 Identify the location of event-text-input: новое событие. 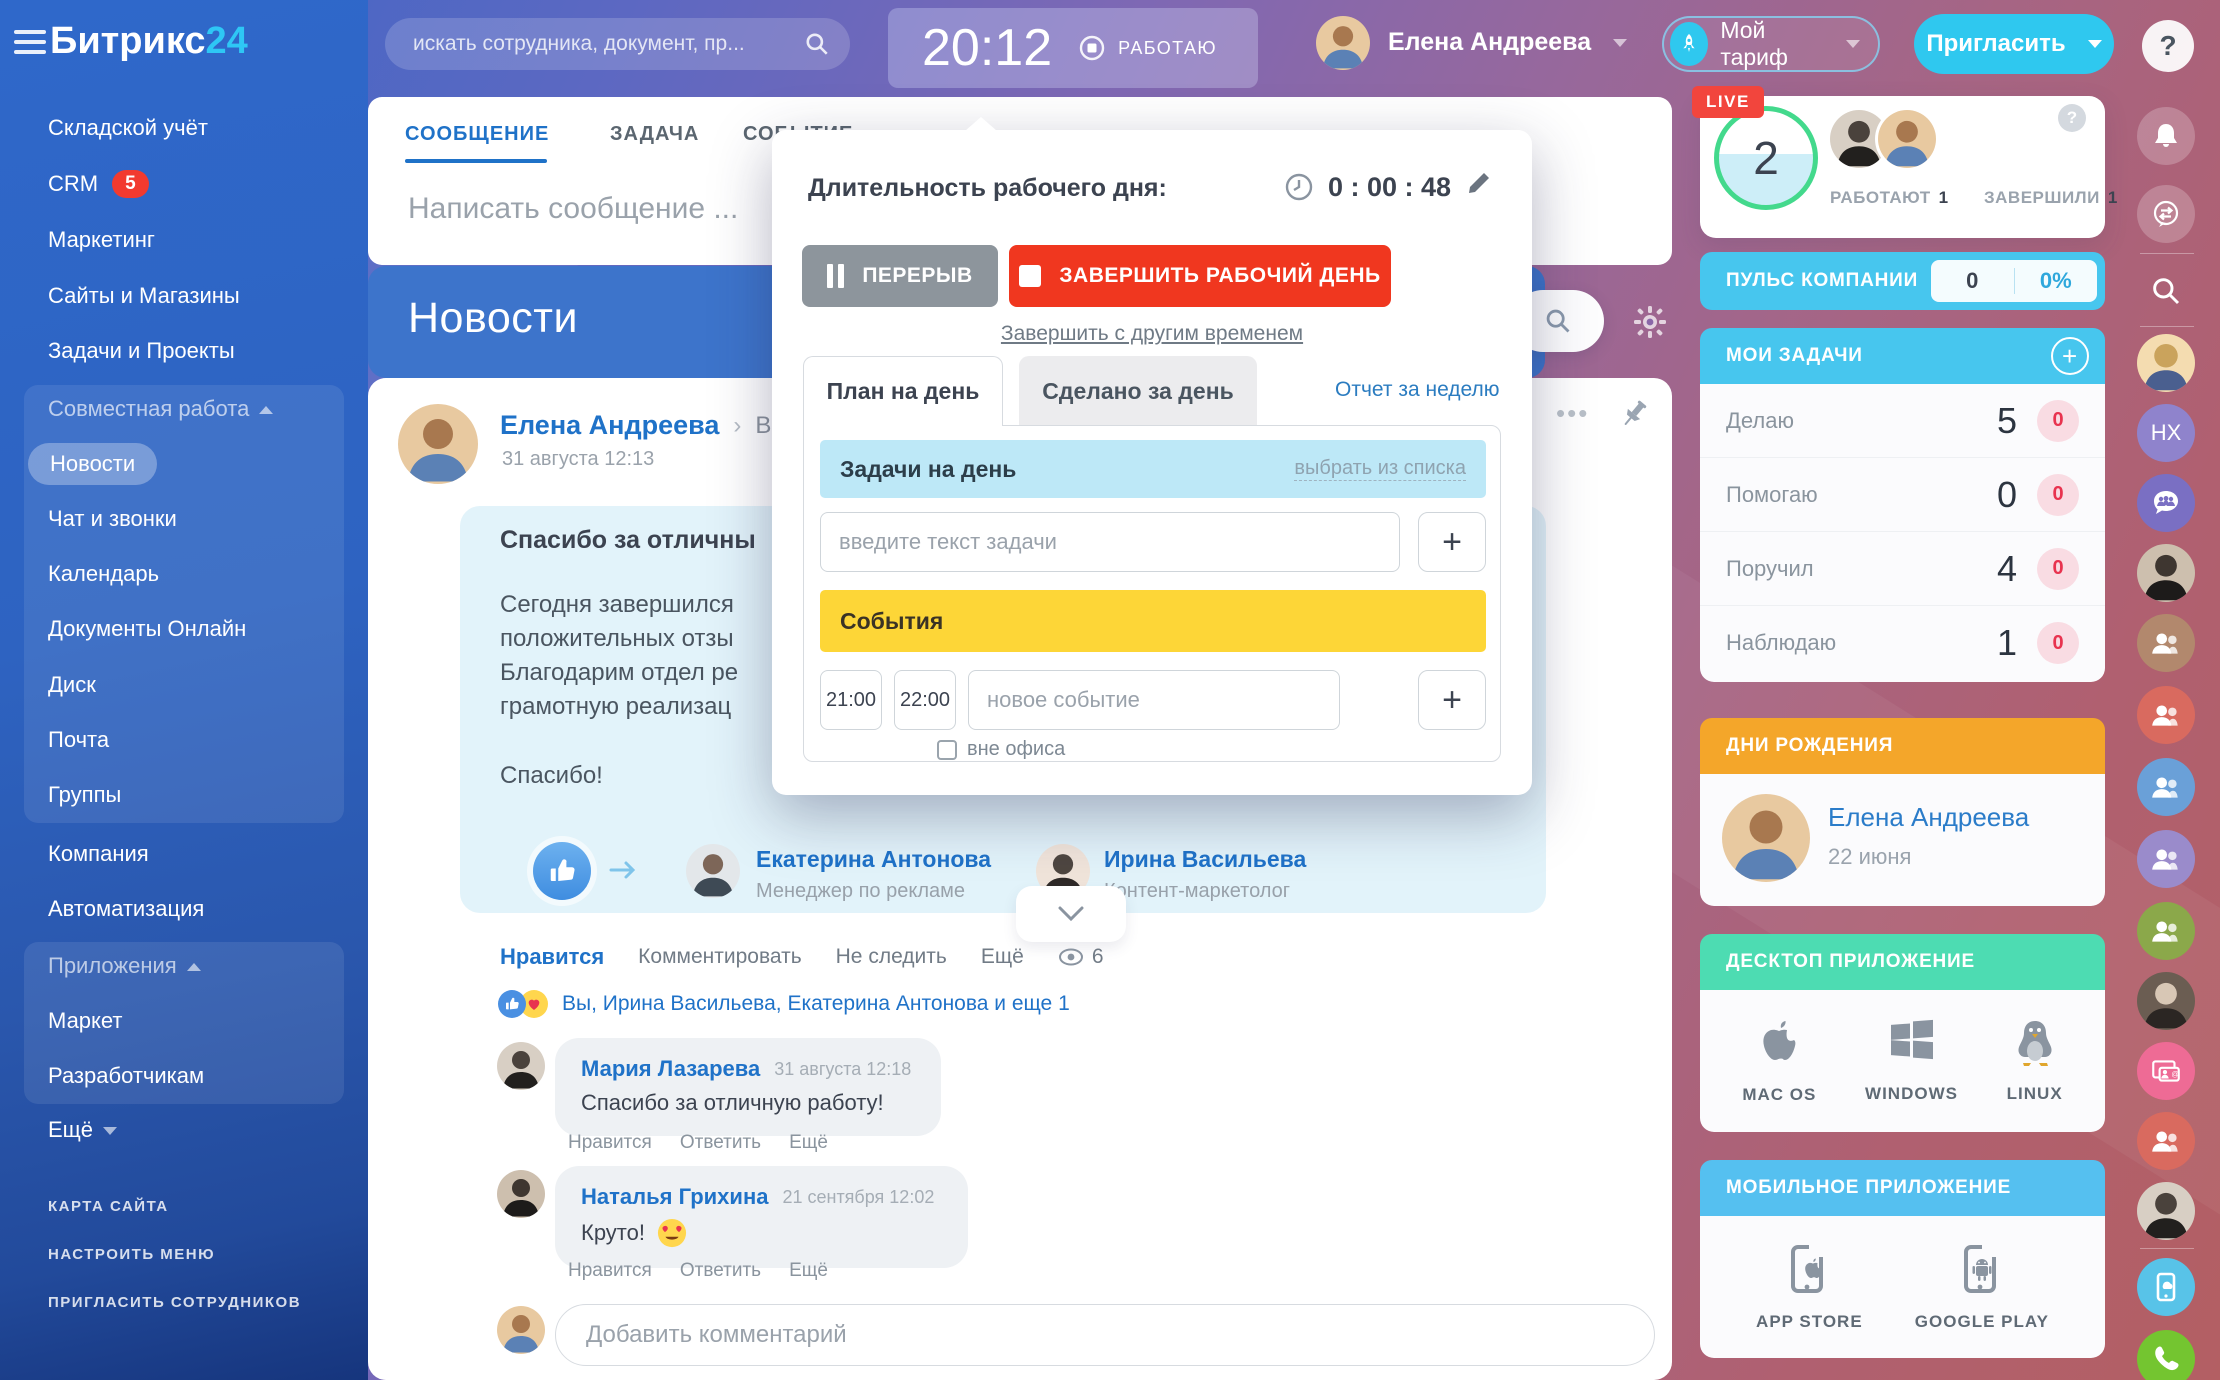
(1154, 700).